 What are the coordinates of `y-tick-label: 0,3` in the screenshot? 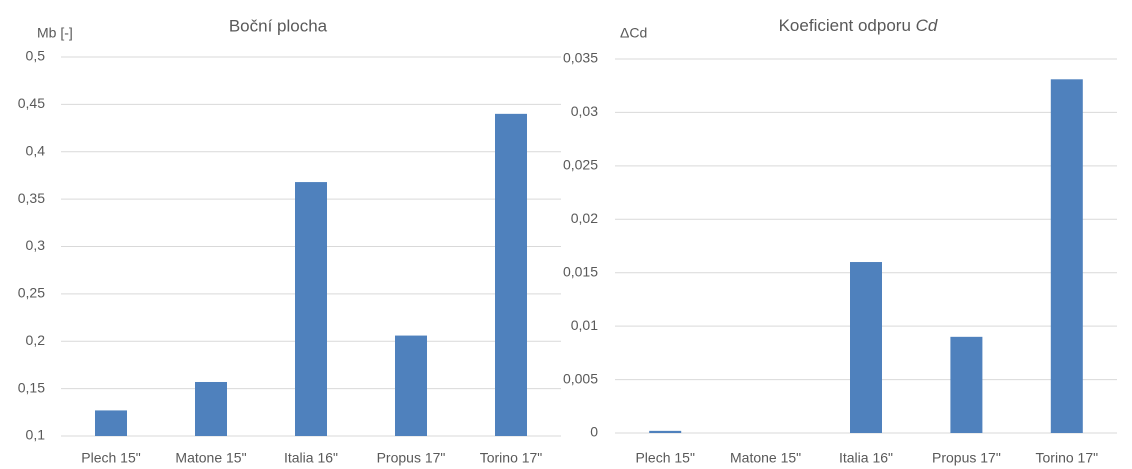 It's located at (36, 245).